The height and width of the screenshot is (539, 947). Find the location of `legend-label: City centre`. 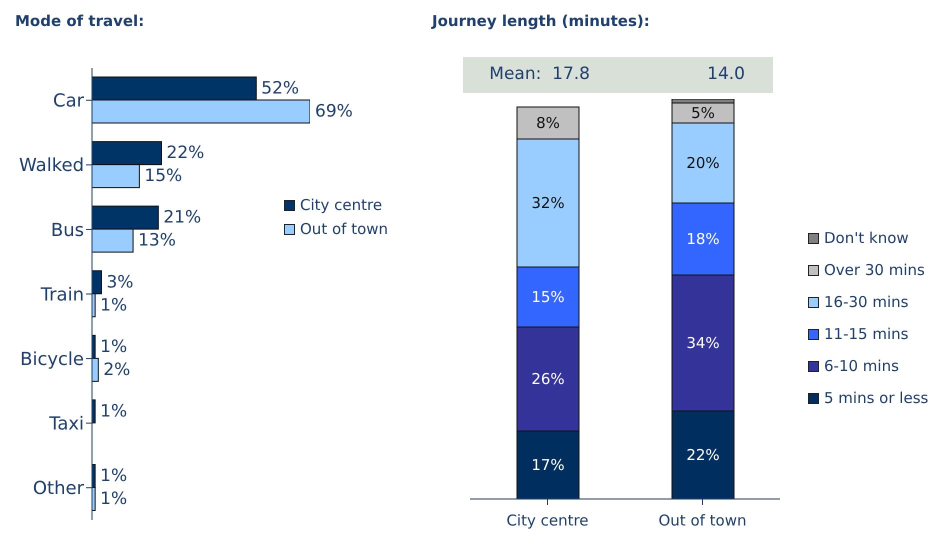

legend-label: City centre is located at coordinates (341, 205).